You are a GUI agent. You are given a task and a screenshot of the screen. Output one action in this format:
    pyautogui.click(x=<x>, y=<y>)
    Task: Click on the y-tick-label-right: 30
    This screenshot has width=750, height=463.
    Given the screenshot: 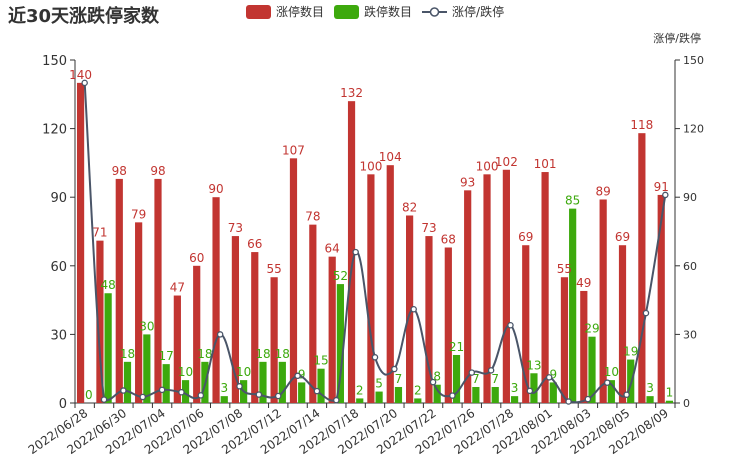 What is the action you would take?
    pyautogui.click(x=690, y=334)
    